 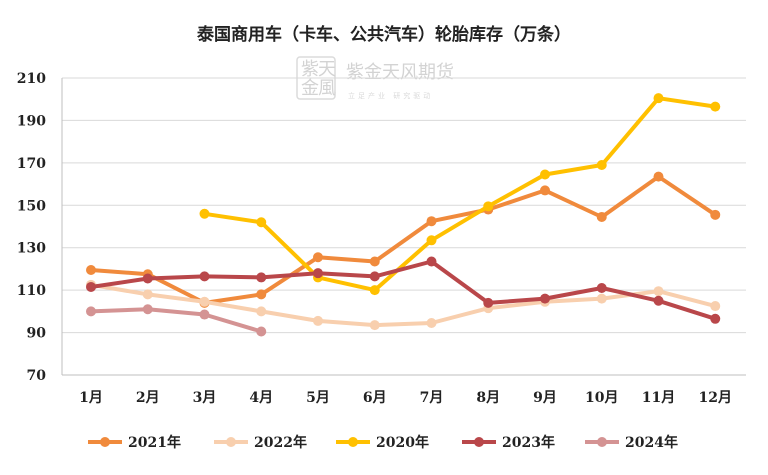 I want to click on y-tick-label: 210, so click(x=31, y=79).